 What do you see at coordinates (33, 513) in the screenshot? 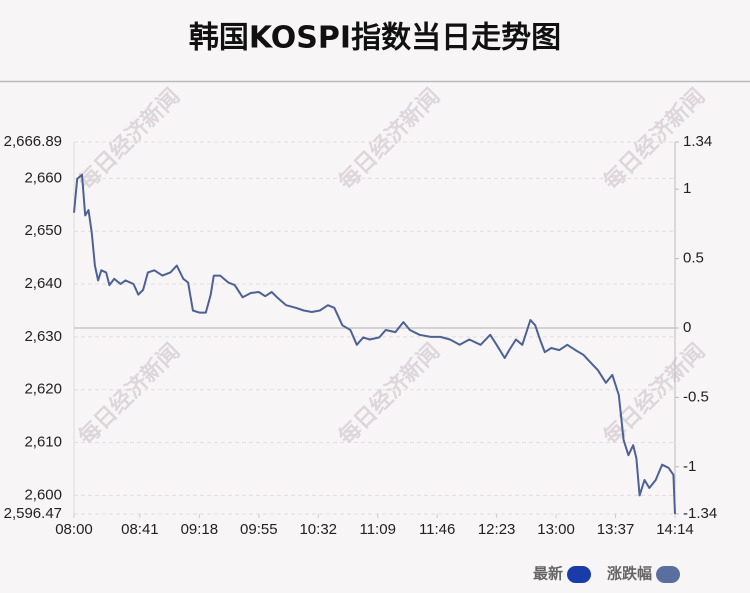
I see `y-tick-label: 2,596.47` at bounding box center [33, 513].